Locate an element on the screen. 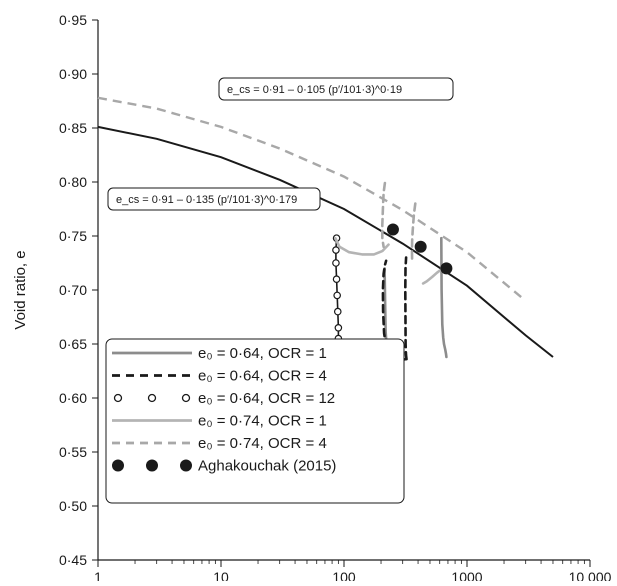 The height and width of the screenshot is (586, 617). x-tick-label: 1 is located at coordinates (98, 575).